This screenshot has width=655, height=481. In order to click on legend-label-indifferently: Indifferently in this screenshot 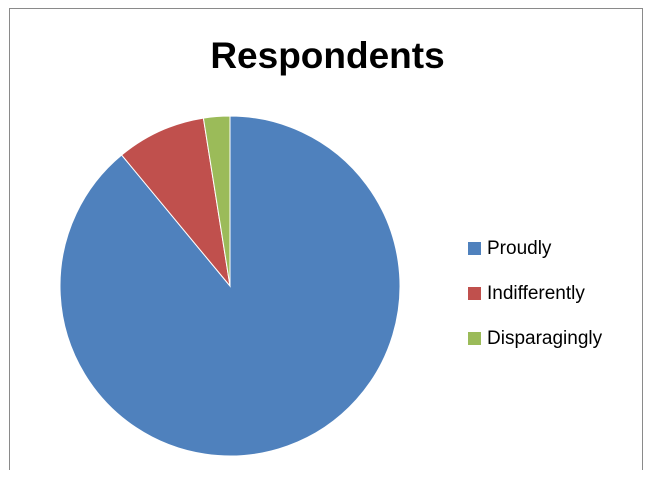, I will do `click(536, 293)`.